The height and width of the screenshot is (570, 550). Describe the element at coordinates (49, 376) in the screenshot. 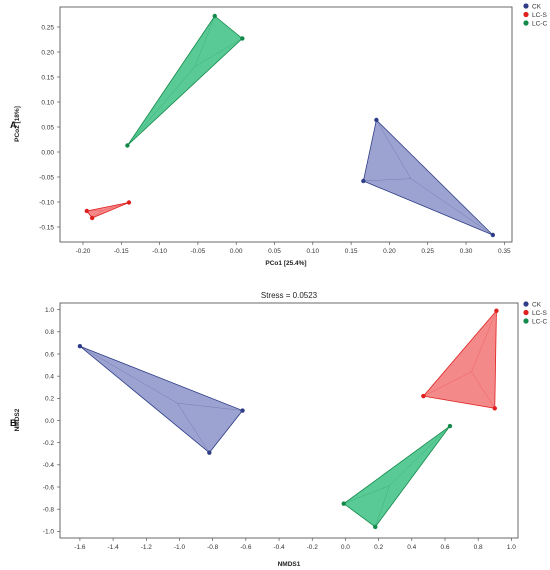

I see `y-tick-label: 0.4` at that location.